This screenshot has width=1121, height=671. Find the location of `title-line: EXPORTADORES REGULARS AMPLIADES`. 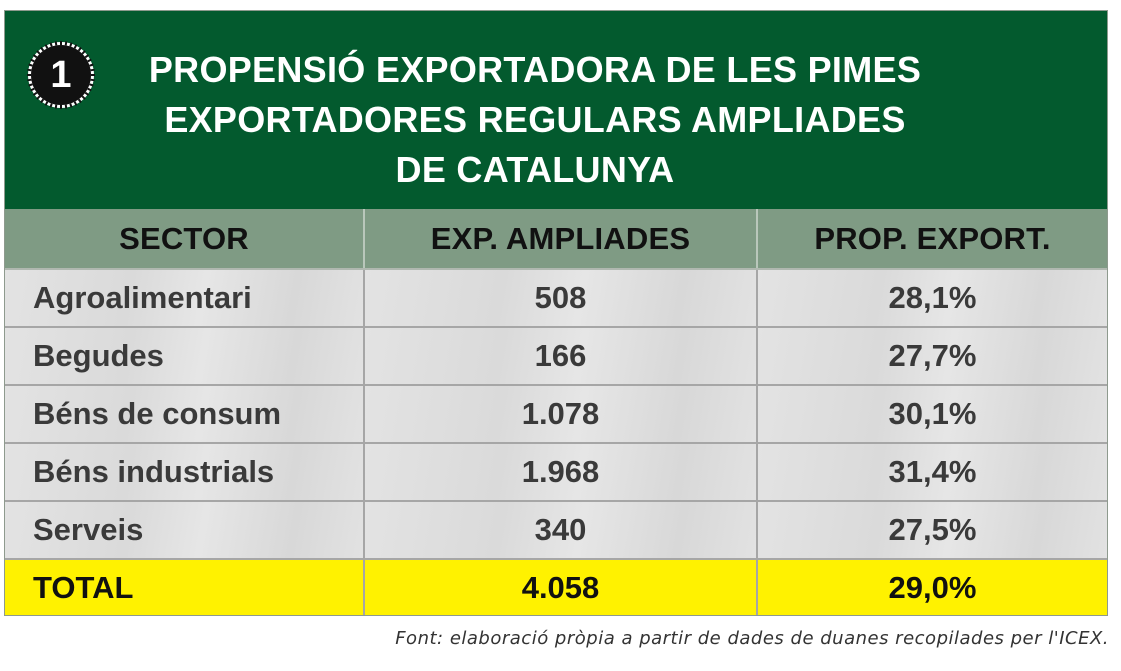

title-line: EXPORTADORES REGULARS AMPLIADES is located at coordinates (535, 119).